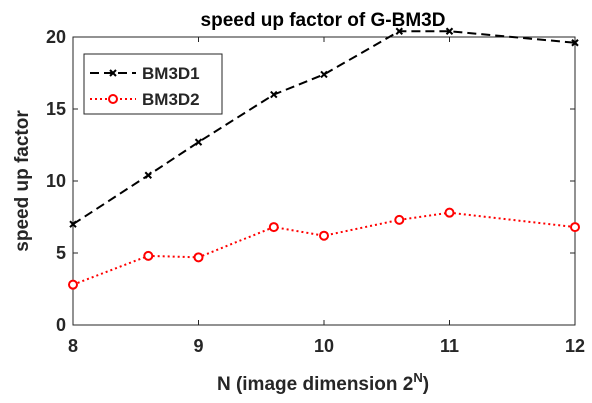 This screenshot has width=592, height=403. I want to click on y-axis-label: speed up factor, so click(22, 181).